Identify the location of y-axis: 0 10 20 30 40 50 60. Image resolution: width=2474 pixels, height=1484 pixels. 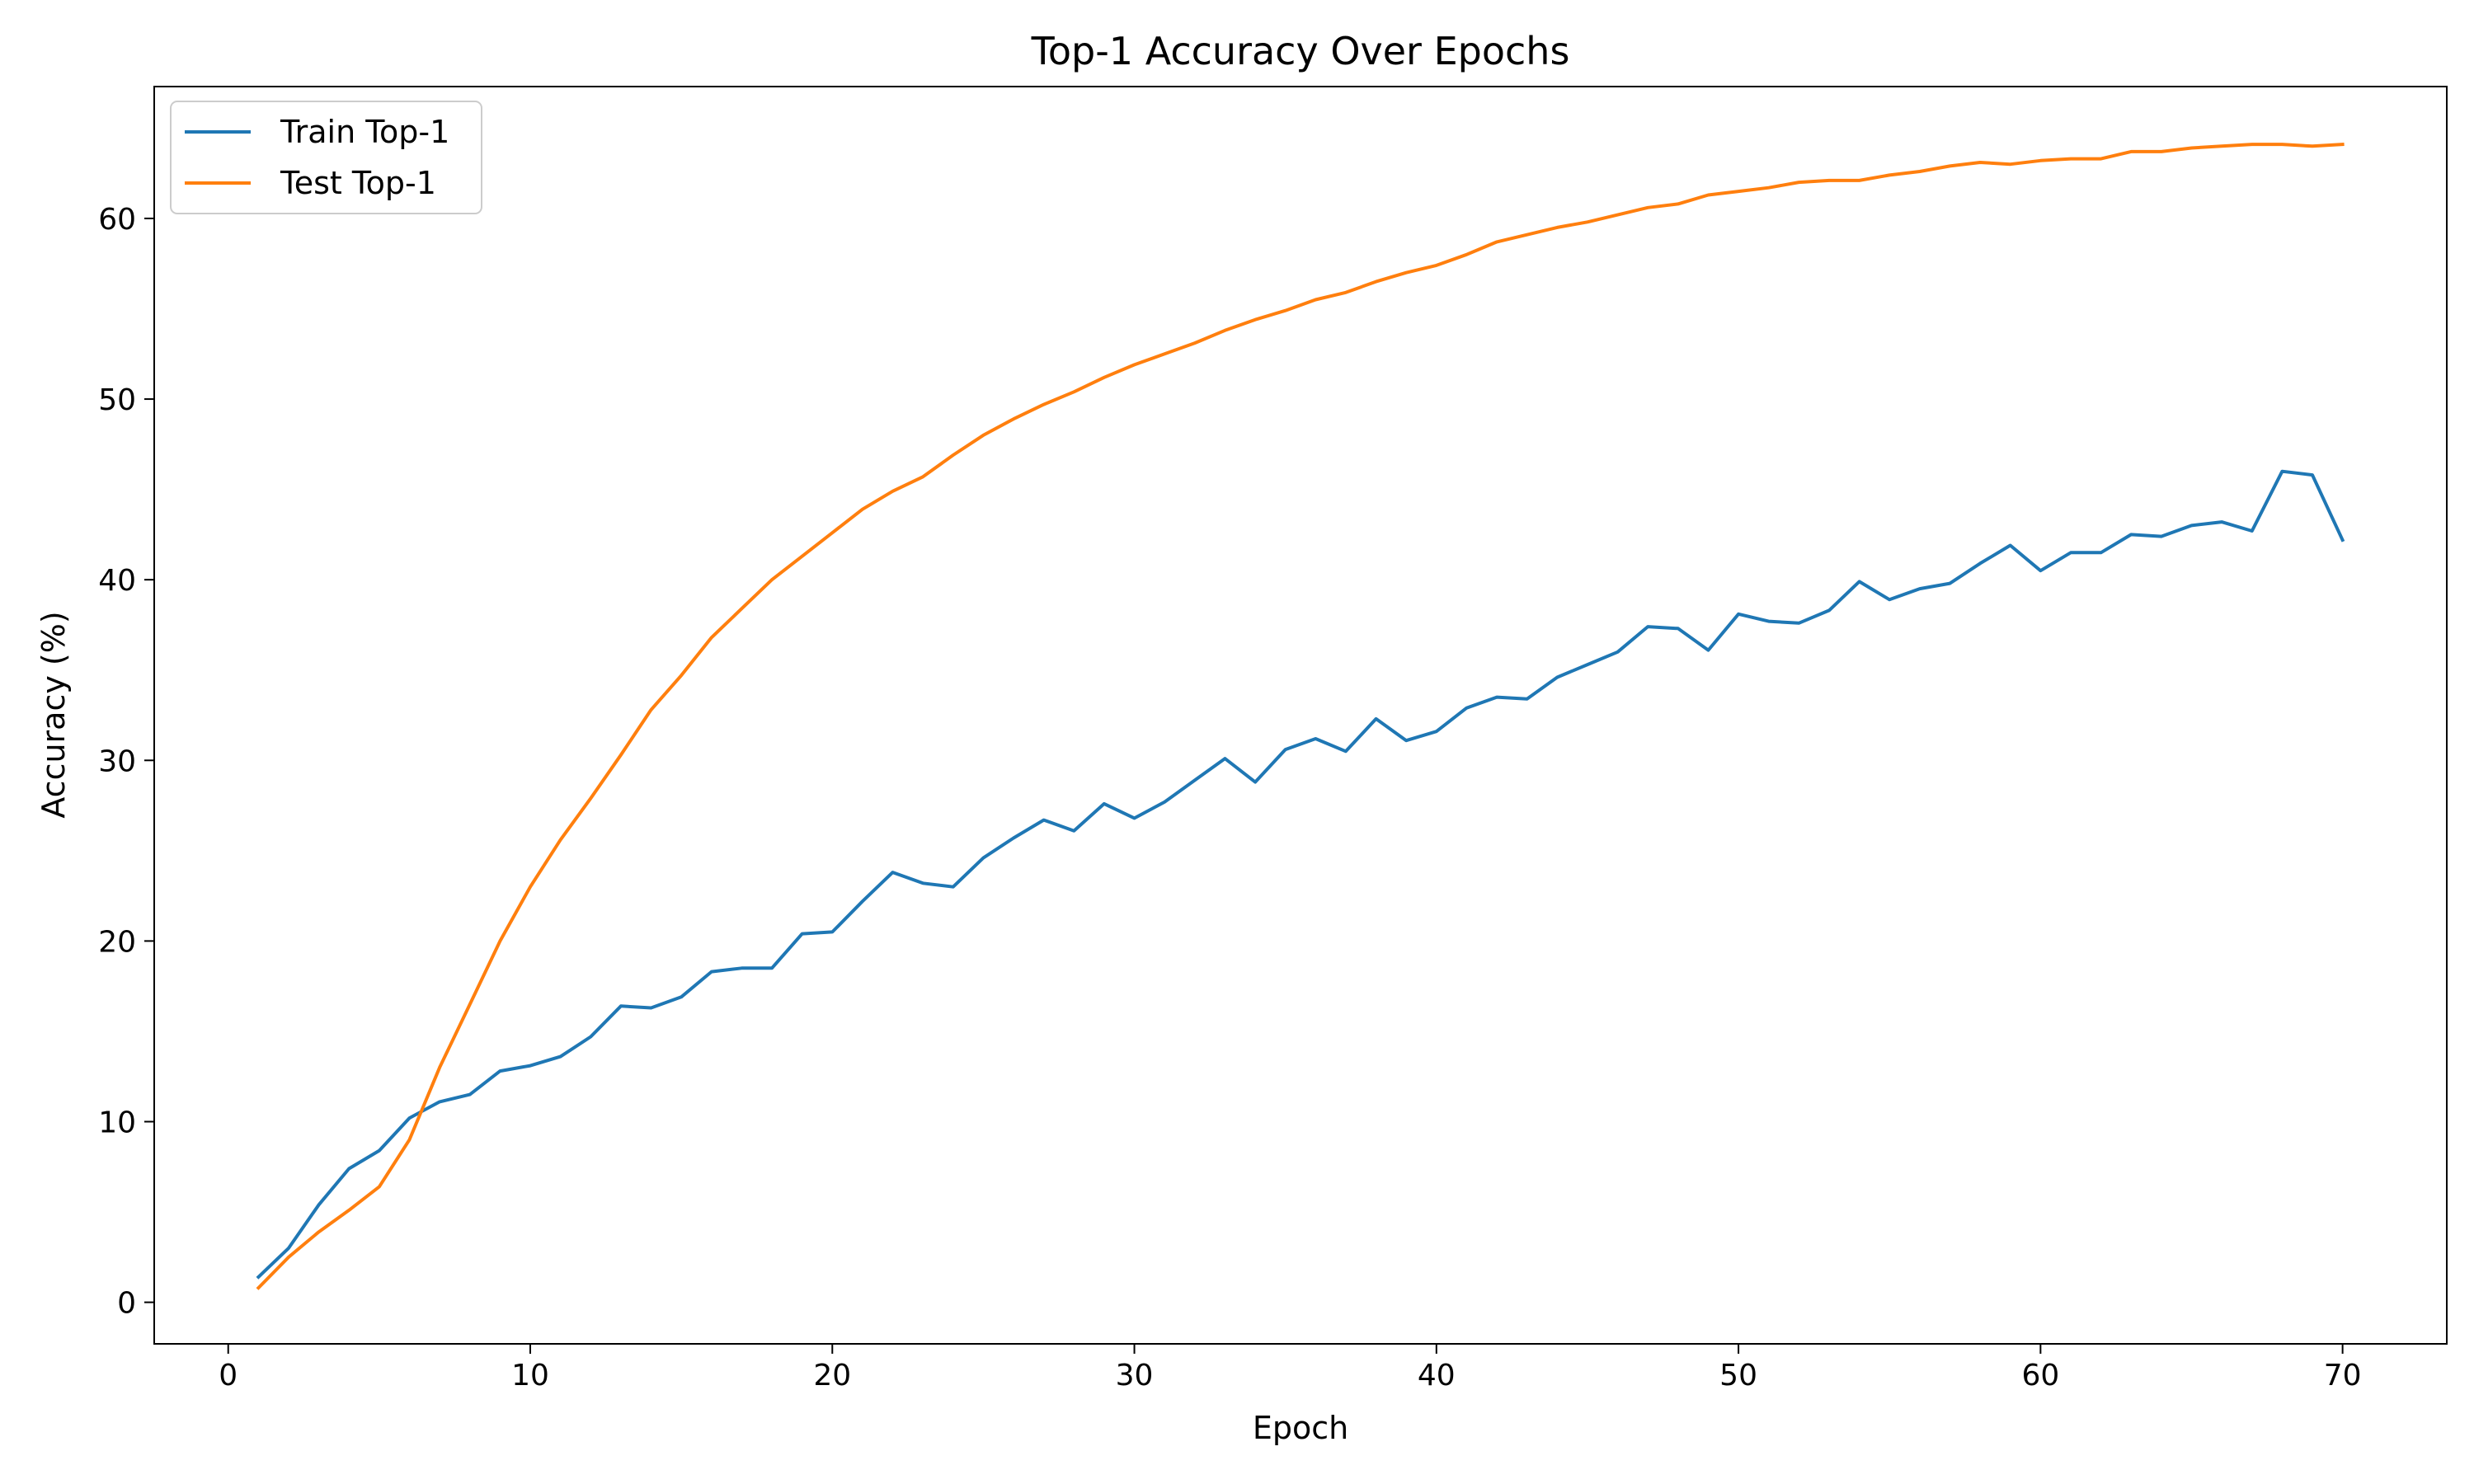
(126, 762).